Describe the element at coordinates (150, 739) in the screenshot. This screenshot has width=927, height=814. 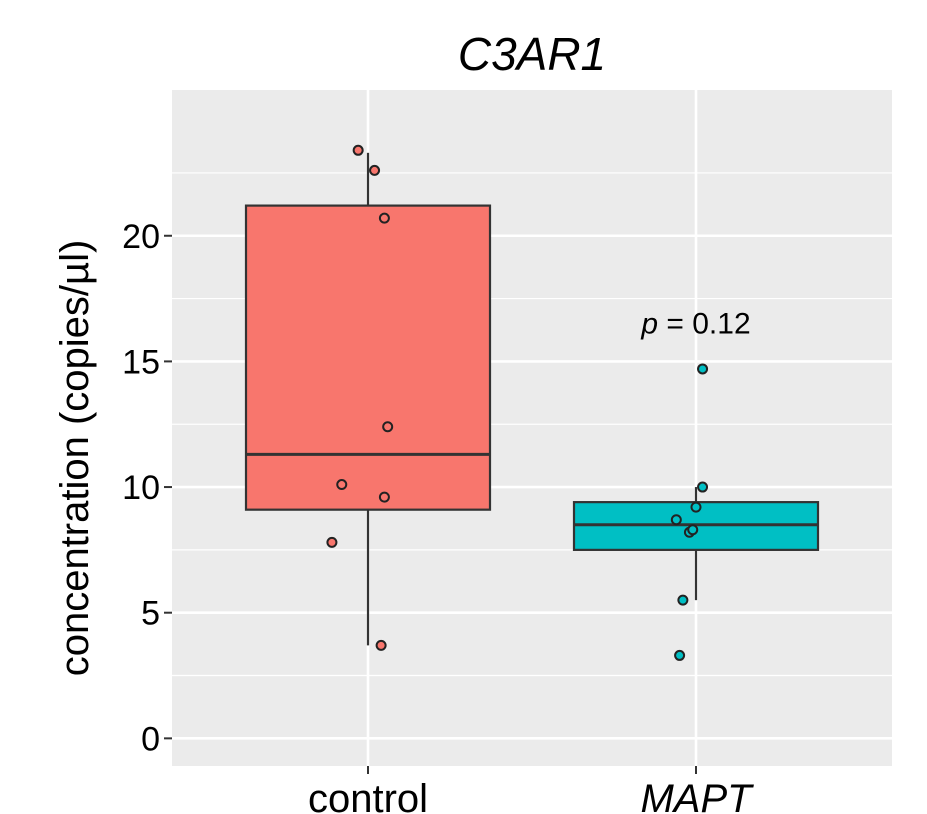
I see `y-tick-label: 0` at that location.